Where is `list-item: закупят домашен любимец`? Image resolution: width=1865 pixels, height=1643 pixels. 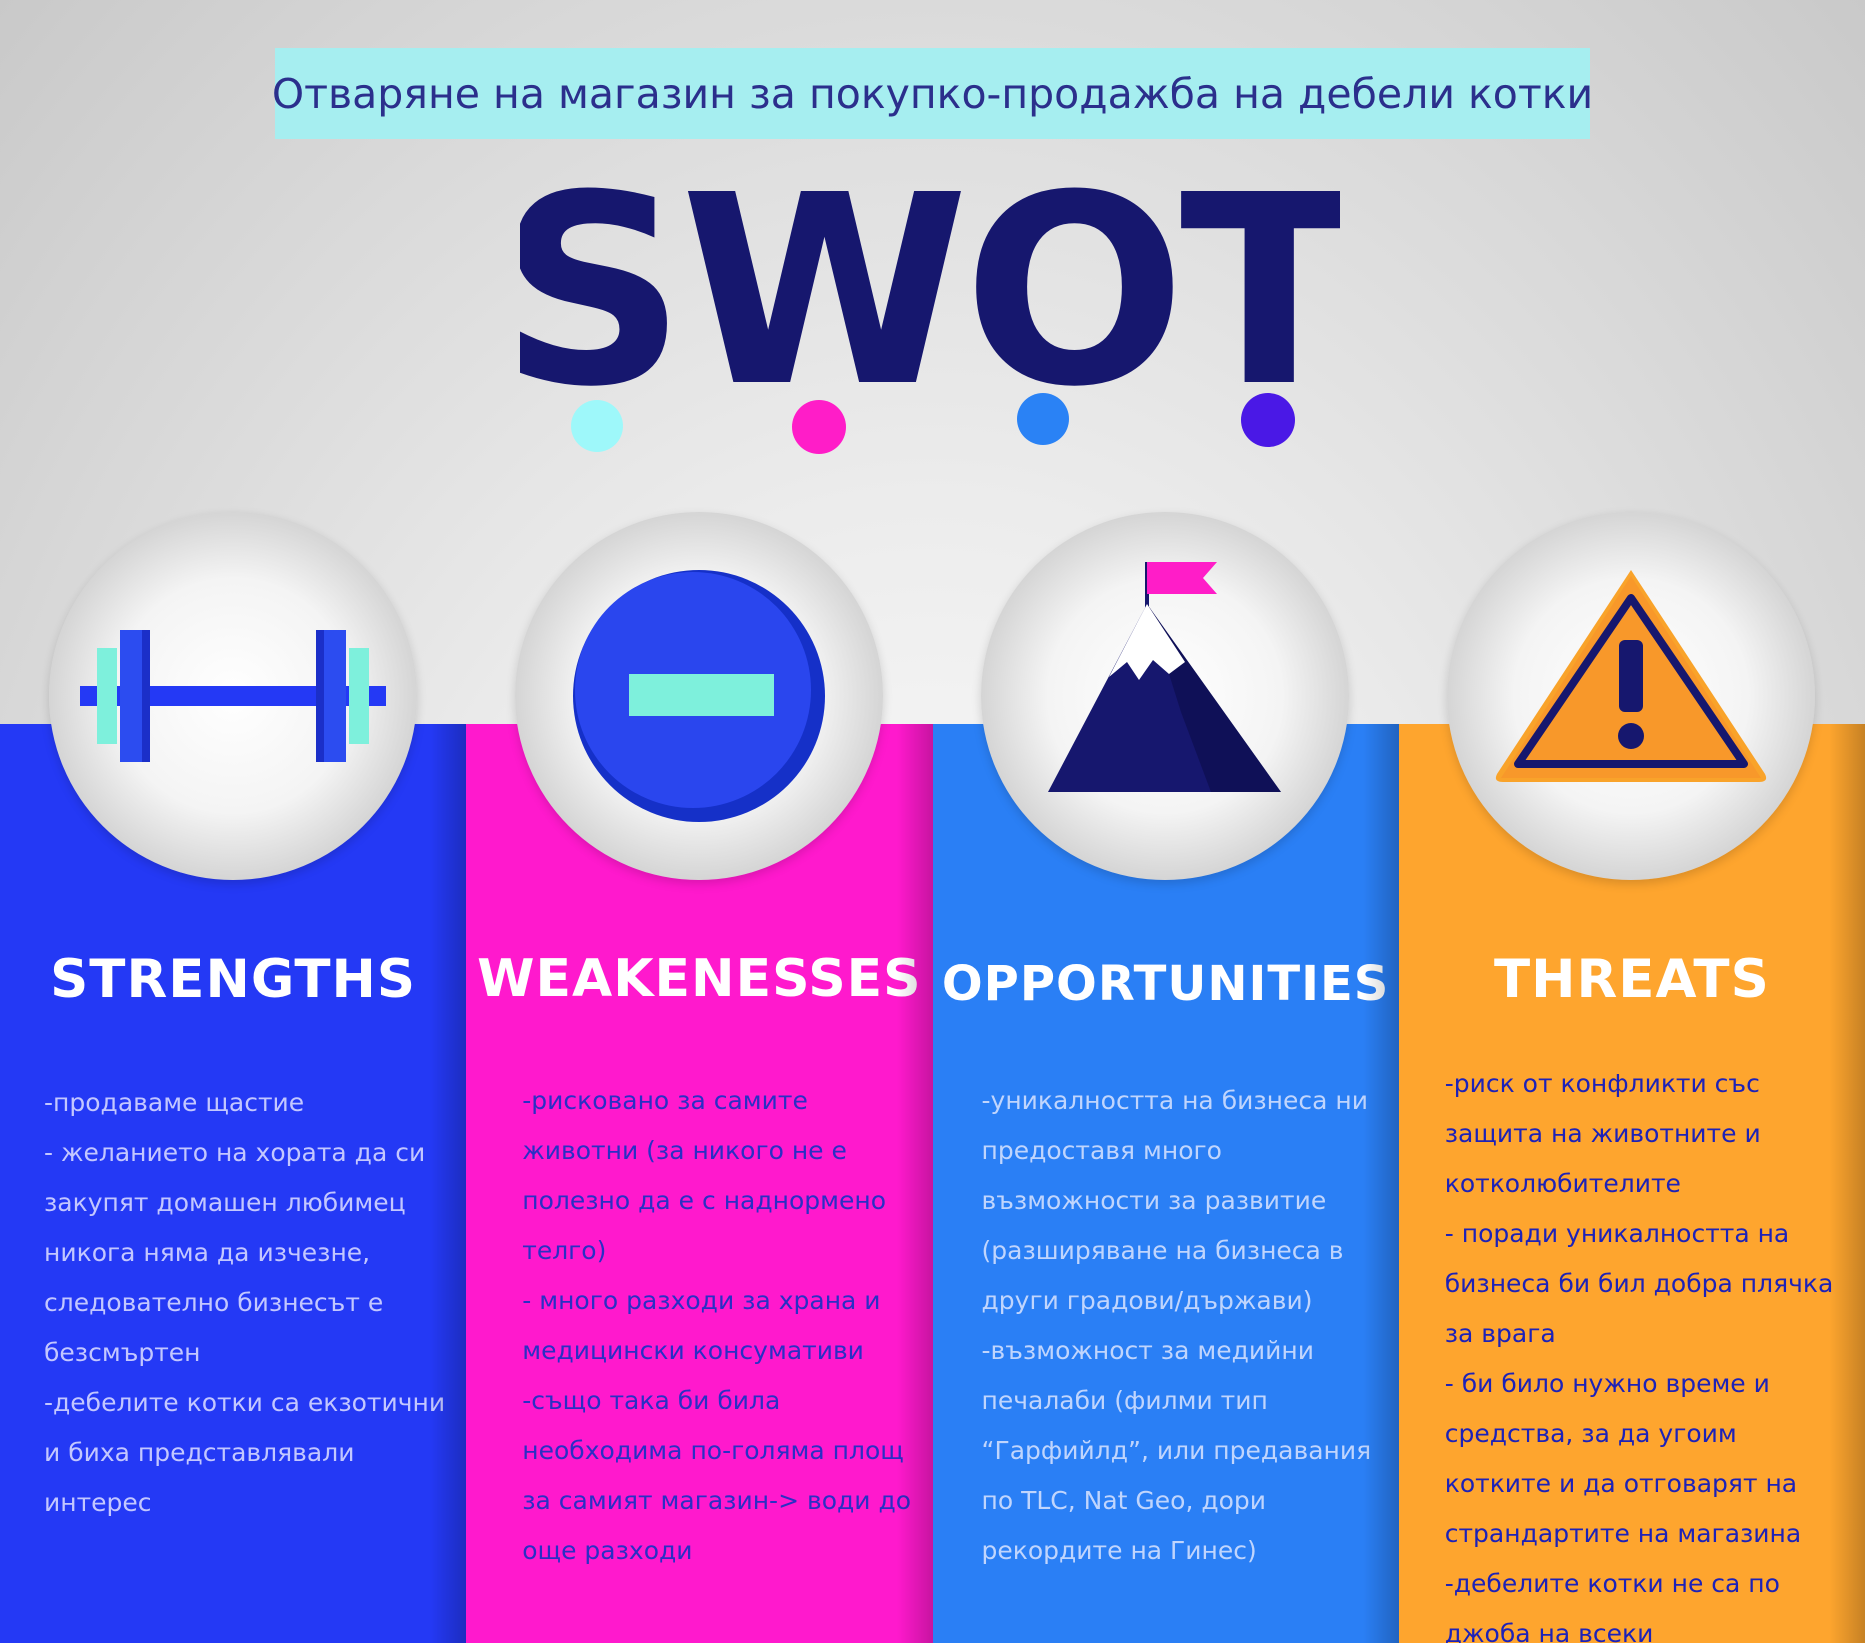 list-item: закупят домашен любимец is located at coordinates (225, 1202).